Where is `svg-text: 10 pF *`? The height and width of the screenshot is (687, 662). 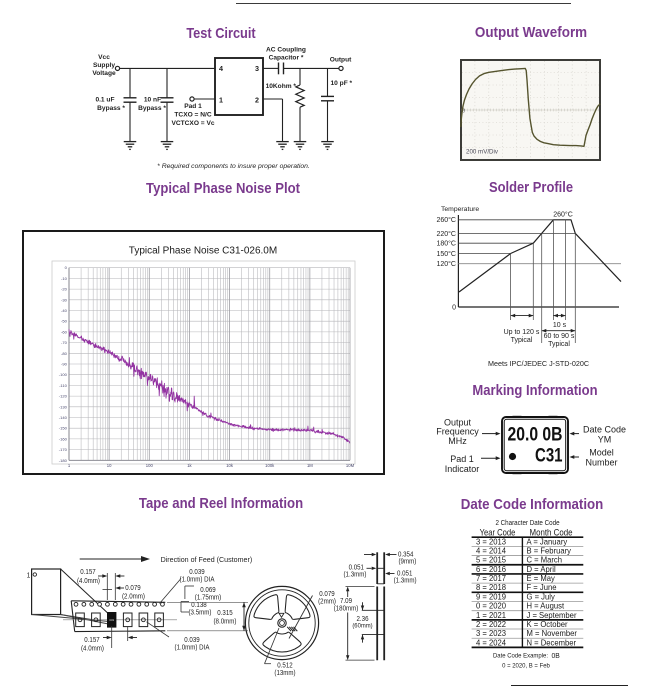 svg-text: 10 pF * is located at coordinates (342, 83).